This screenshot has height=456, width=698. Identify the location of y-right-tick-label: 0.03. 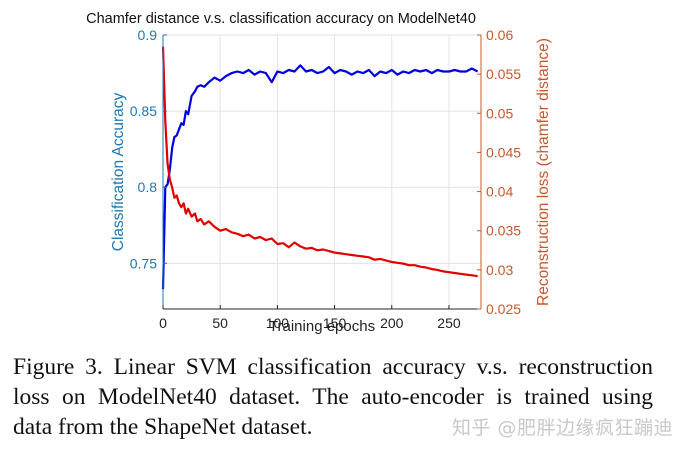
(499, 270).